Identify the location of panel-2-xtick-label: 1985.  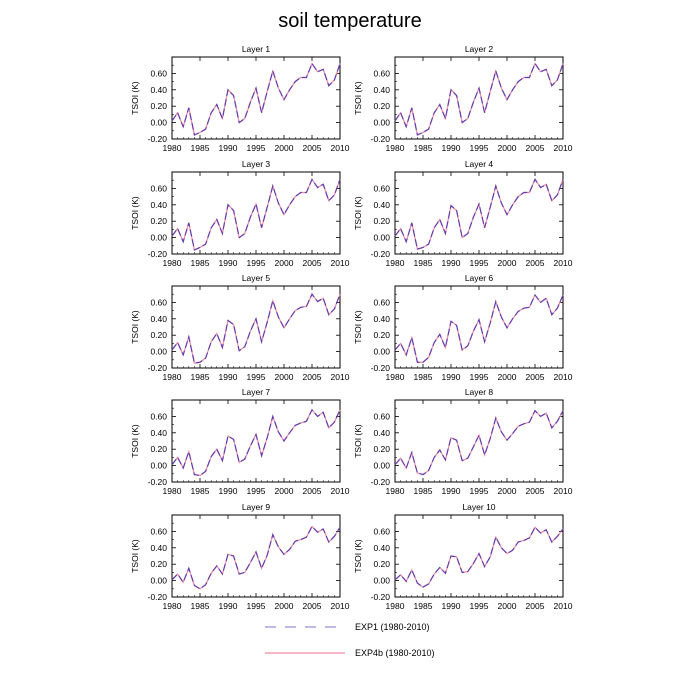
(423, 148).